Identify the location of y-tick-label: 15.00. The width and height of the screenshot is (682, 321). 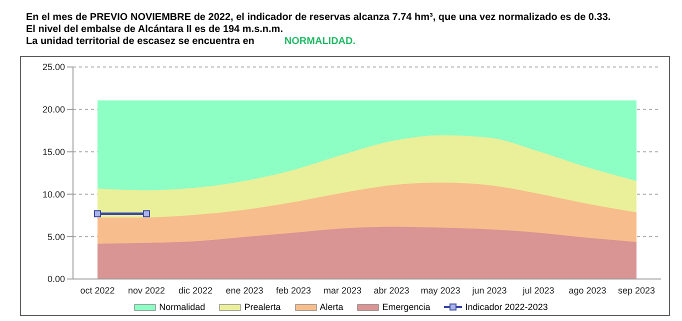
(53, 151).